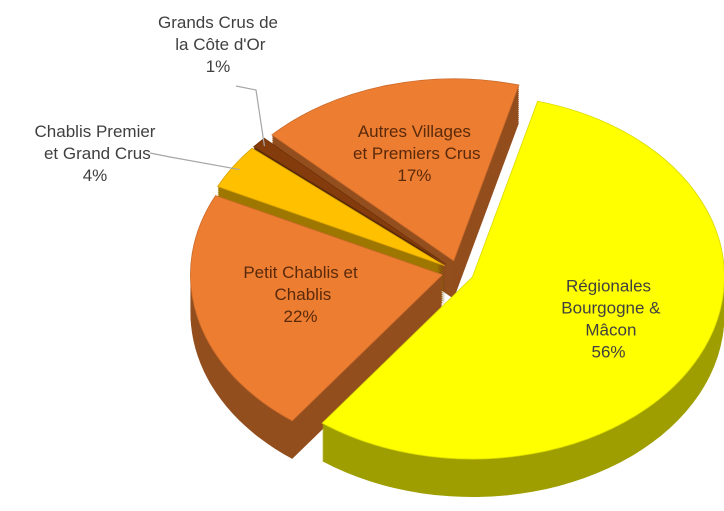  I want to click on slice-group, so click(395, 188).